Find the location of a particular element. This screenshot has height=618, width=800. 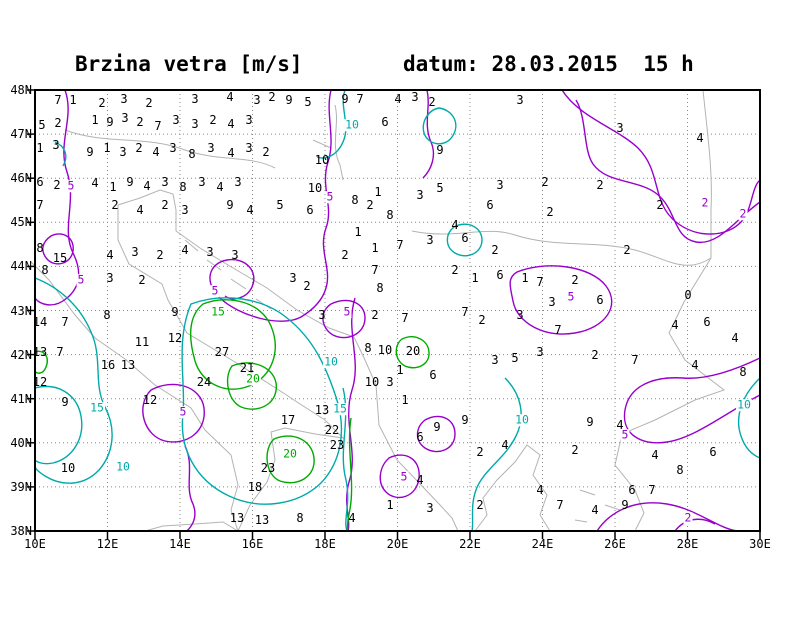

y-tick-label: 41N is located at coordinates (21, 398).